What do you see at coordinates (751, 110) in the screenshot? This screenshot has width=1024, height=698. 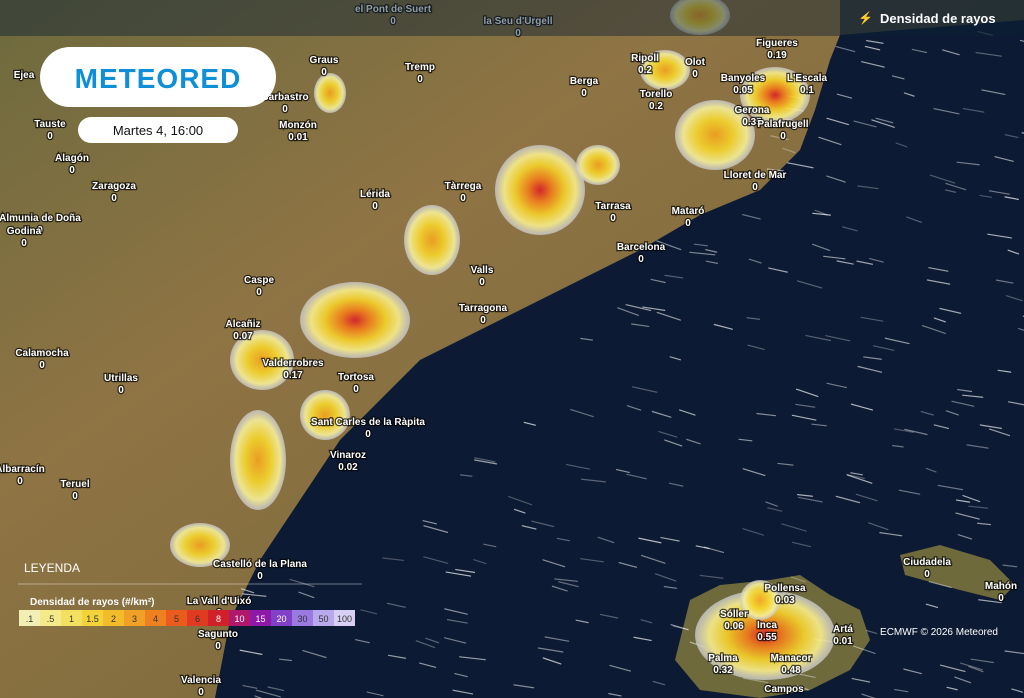 I see `city-name: Gerona` at bounding box center [751, 110].